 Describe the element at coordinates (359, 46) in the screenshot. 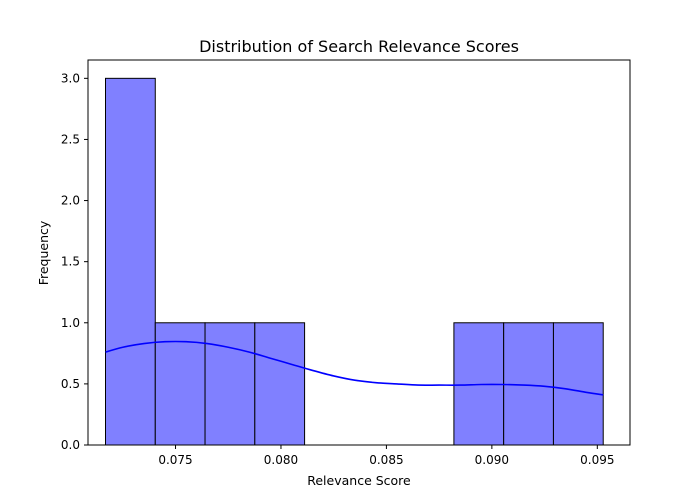

I see `chart-title: Distribution of Search Relevance Scores` at that location.